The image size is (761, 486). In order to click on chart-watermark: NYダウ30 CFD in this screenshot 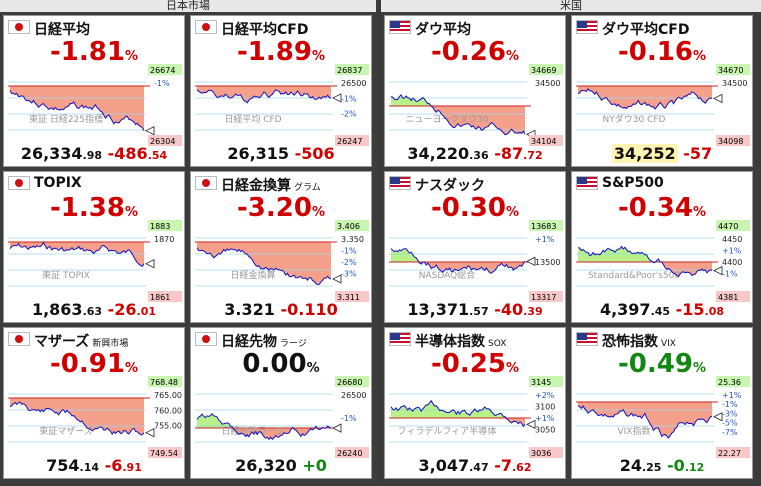, I will do `click(634, 119)`.